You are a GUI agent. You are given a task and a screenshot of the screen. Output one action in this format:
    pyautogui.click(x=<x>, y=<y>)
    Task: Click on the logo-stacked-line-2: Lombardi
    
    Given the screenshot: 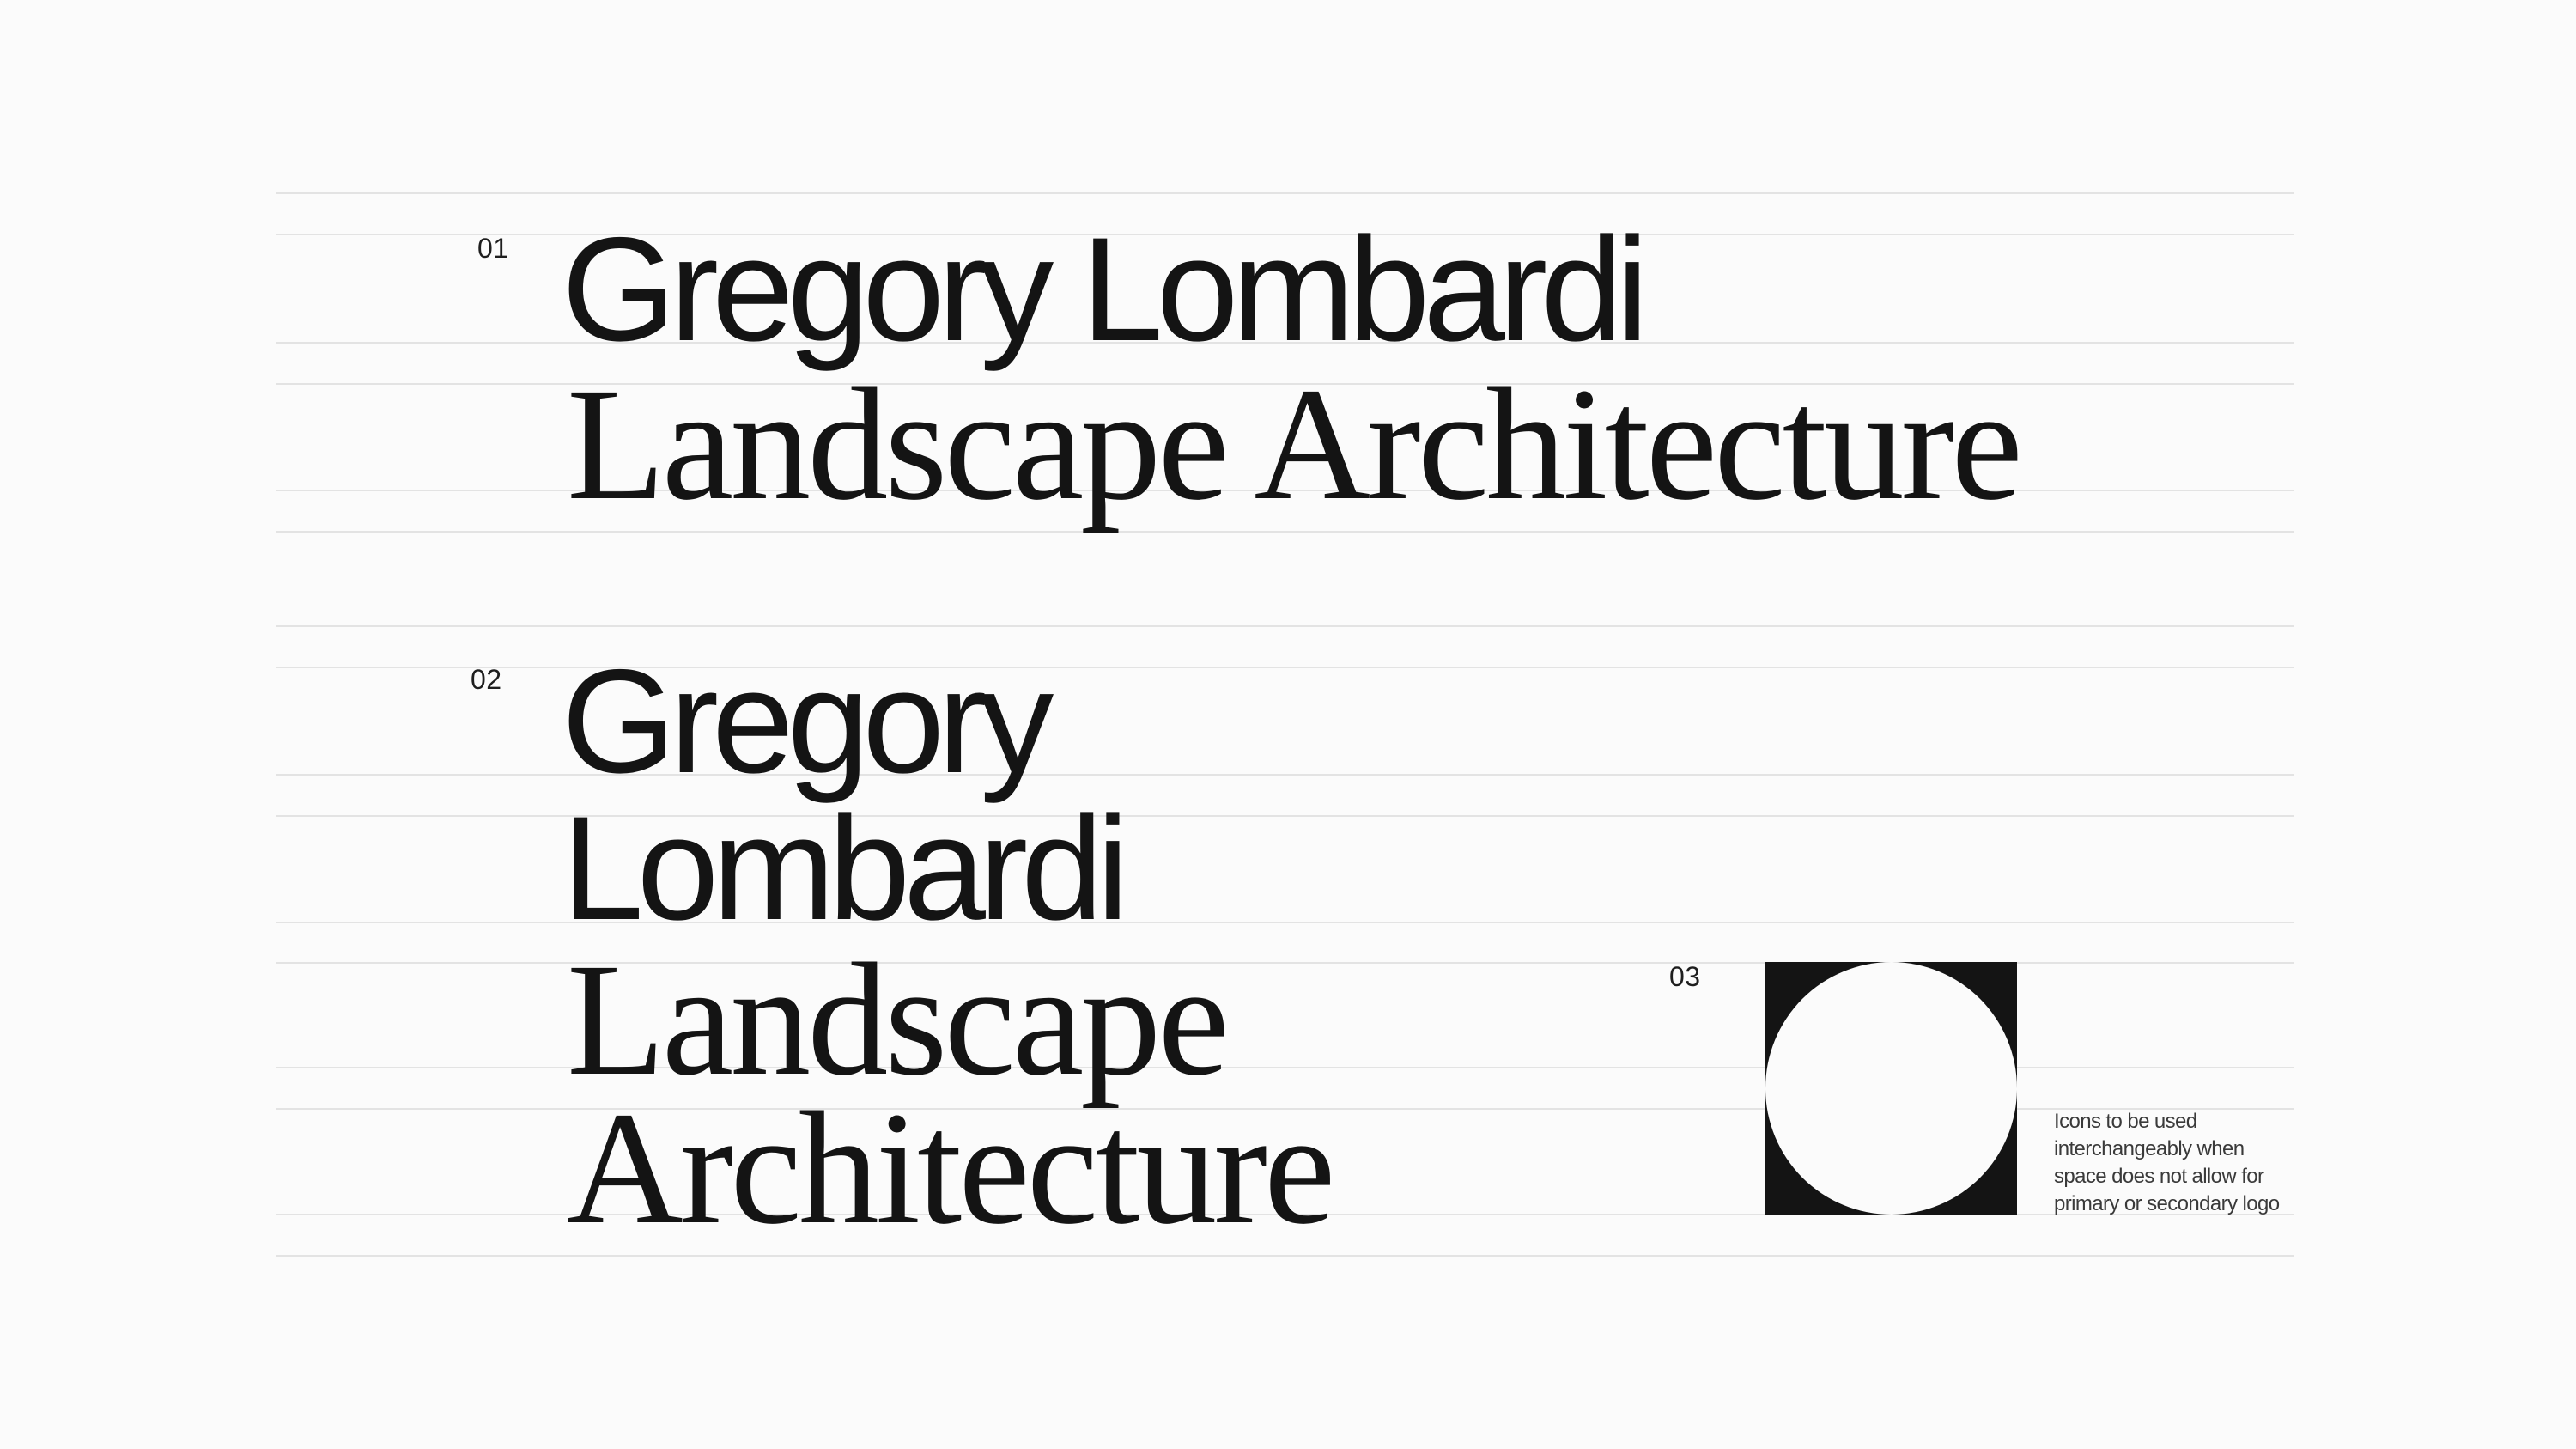 What is the action you would take?
    pyautogui.click(x=845, y=868)
    